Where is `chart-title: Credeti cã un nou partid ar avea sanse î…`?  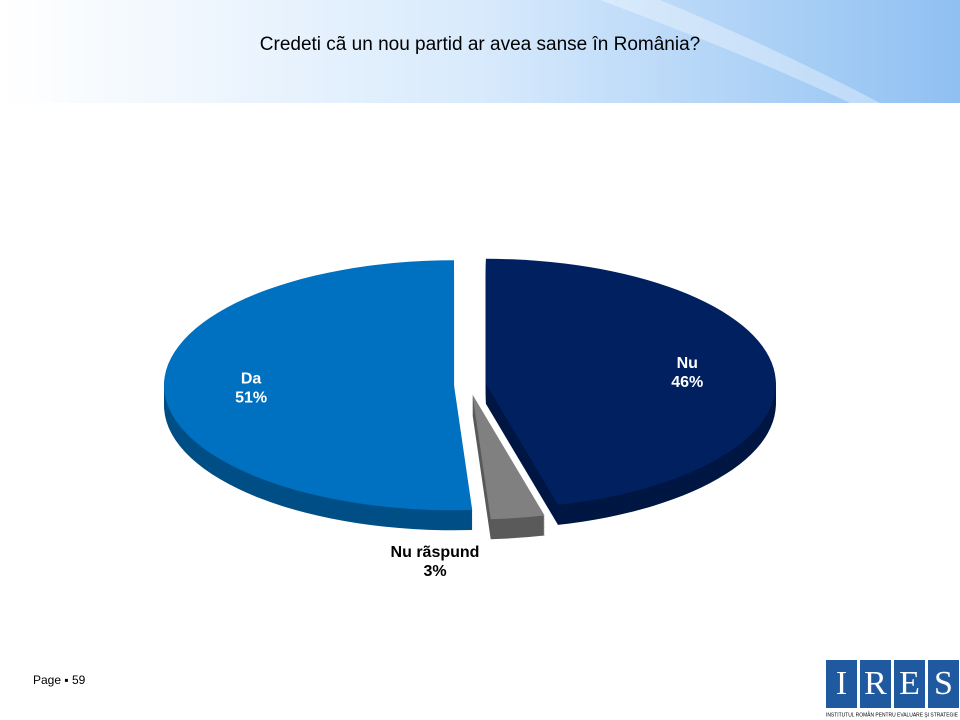 chart-title: Credeti cã un nou partid ar avea sanse î… is located at coordinates (480, 44).